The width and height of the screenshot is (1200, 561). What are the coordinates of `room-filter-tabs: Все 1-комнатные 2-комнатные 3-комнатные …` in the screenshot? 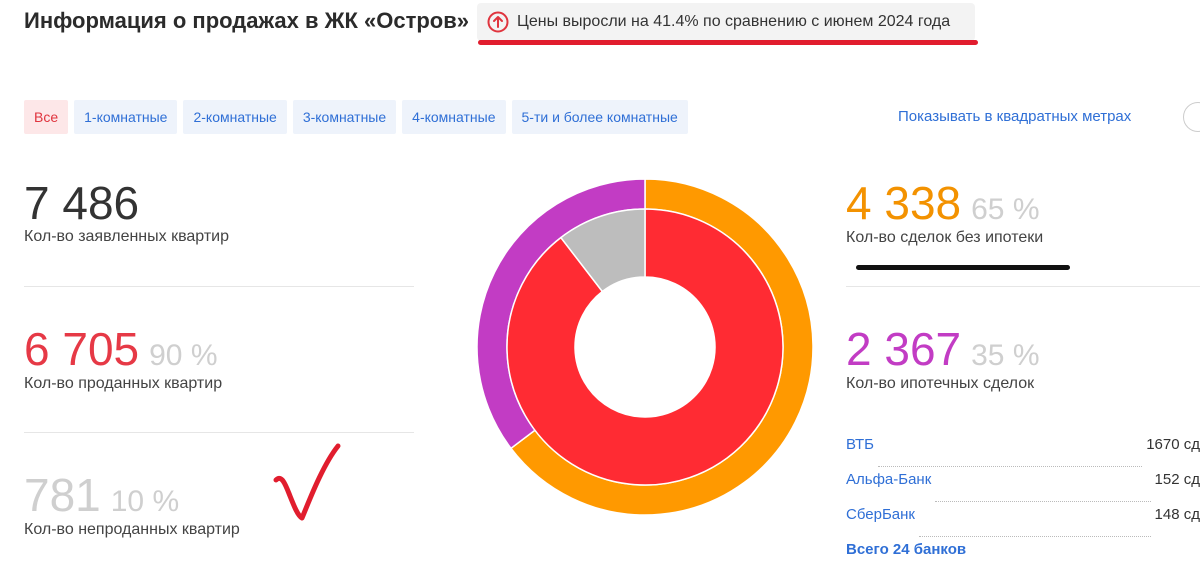 It's located at (356, 117).